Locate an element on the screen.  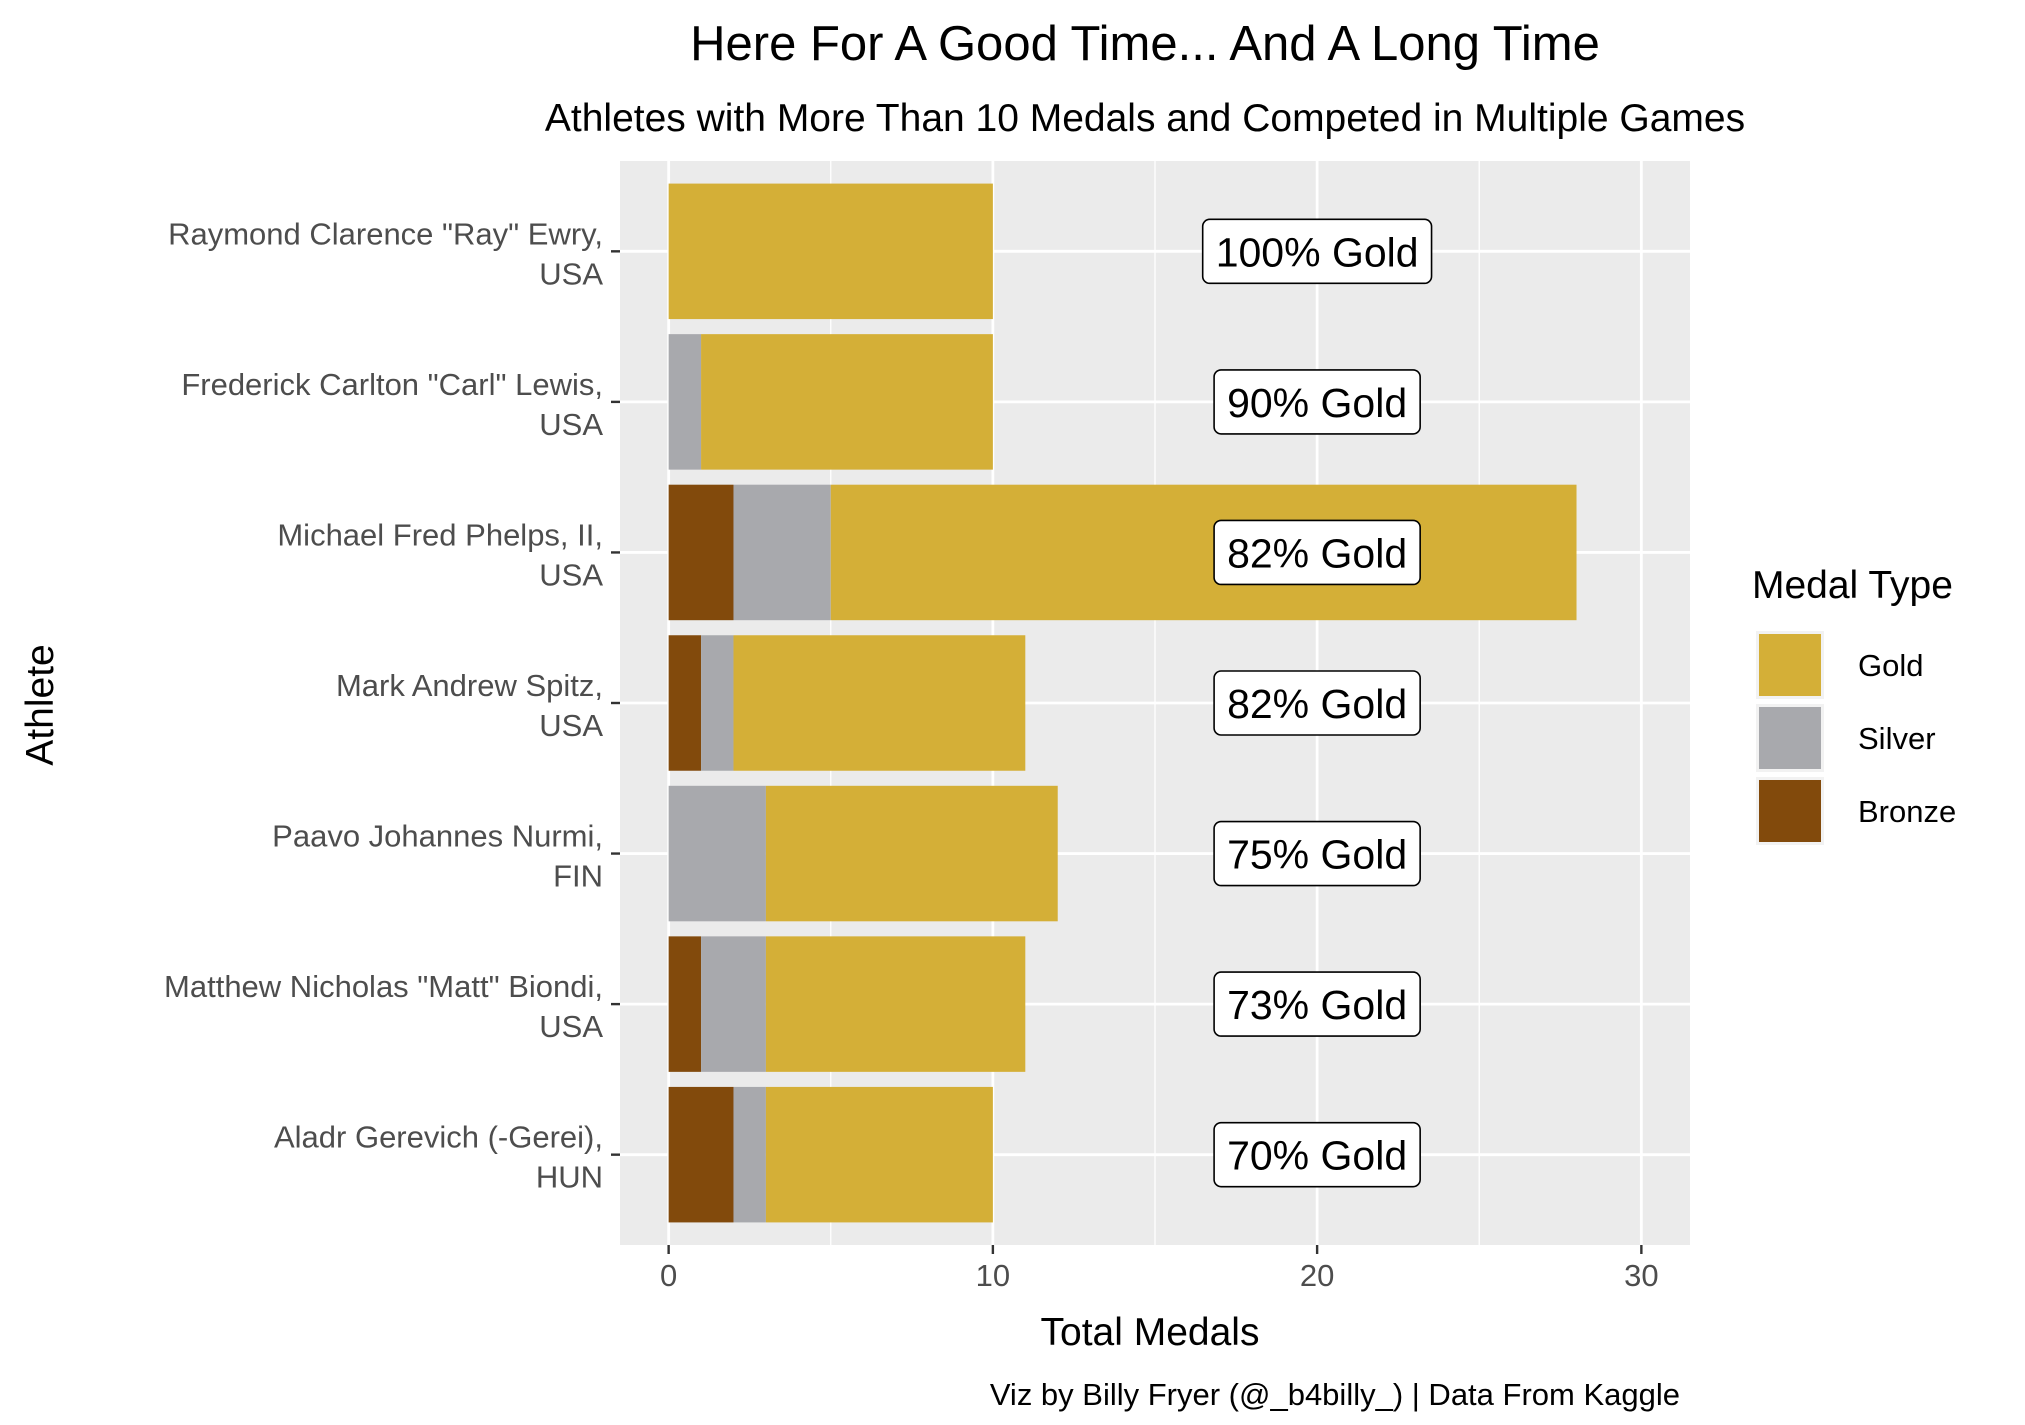
y-tick-label: Michael Fred Phelps, II, is located at coordinates (440, 534).